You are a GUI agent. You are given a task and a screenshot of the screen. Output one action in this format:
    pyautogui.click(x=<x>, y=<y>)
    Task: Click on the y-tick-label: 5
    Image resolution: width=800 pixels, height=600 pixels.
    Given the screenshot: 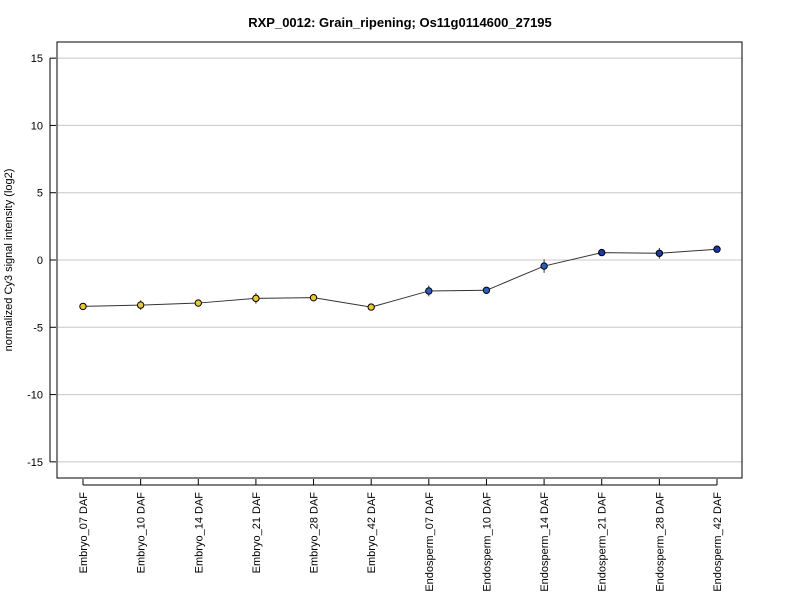 What is the action you would take?
    pyautogui.click(x=40, y=194)
    